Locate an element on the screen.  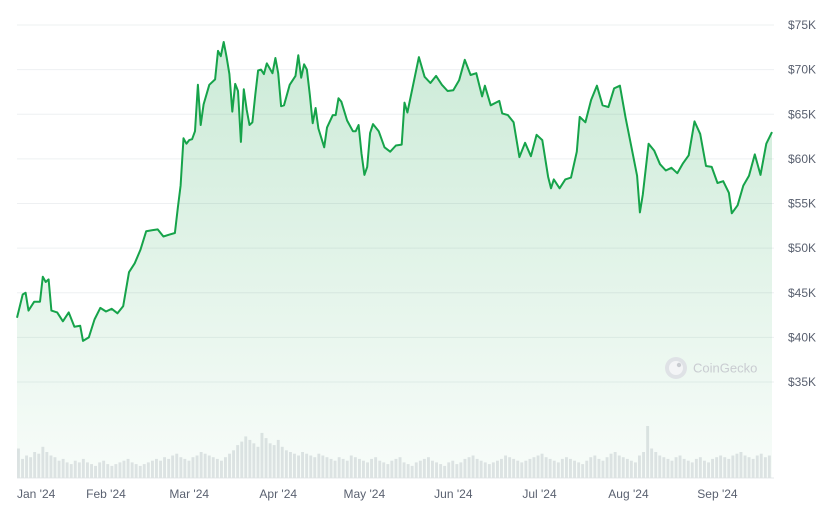
y-tick-label: $75K is located at coordinates (802, 25).